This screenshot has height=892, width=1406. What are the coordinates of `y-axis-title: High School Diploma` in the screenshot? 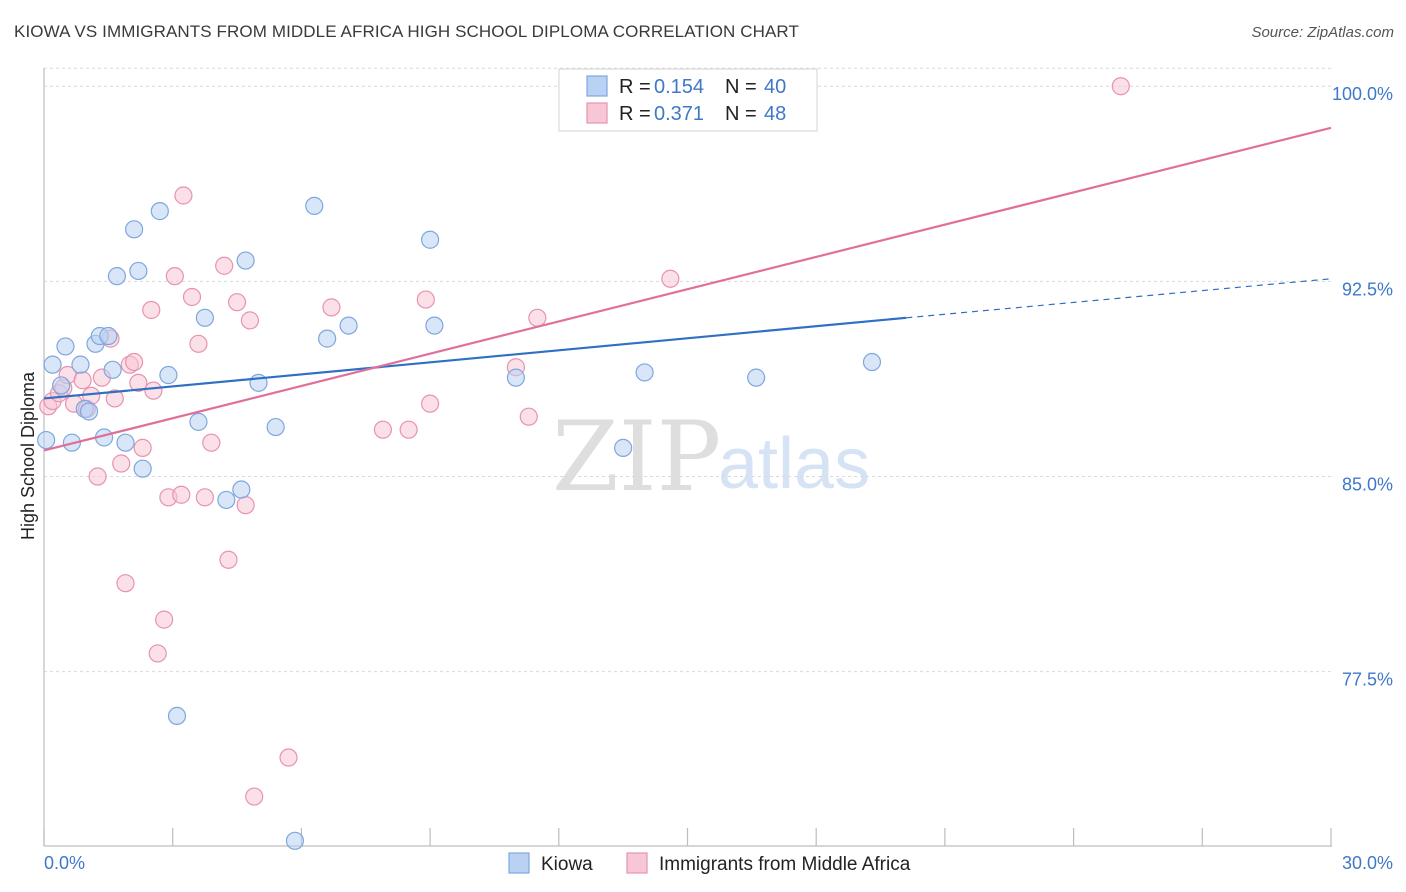 It's located at (28, 455).